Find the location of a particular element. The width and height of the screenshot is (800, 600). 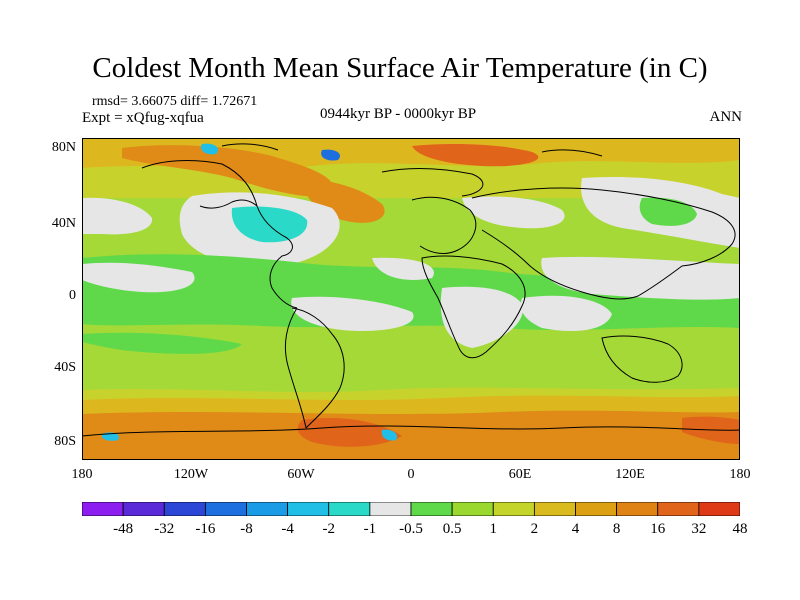

colorbar is located at coordinates (411, 509).